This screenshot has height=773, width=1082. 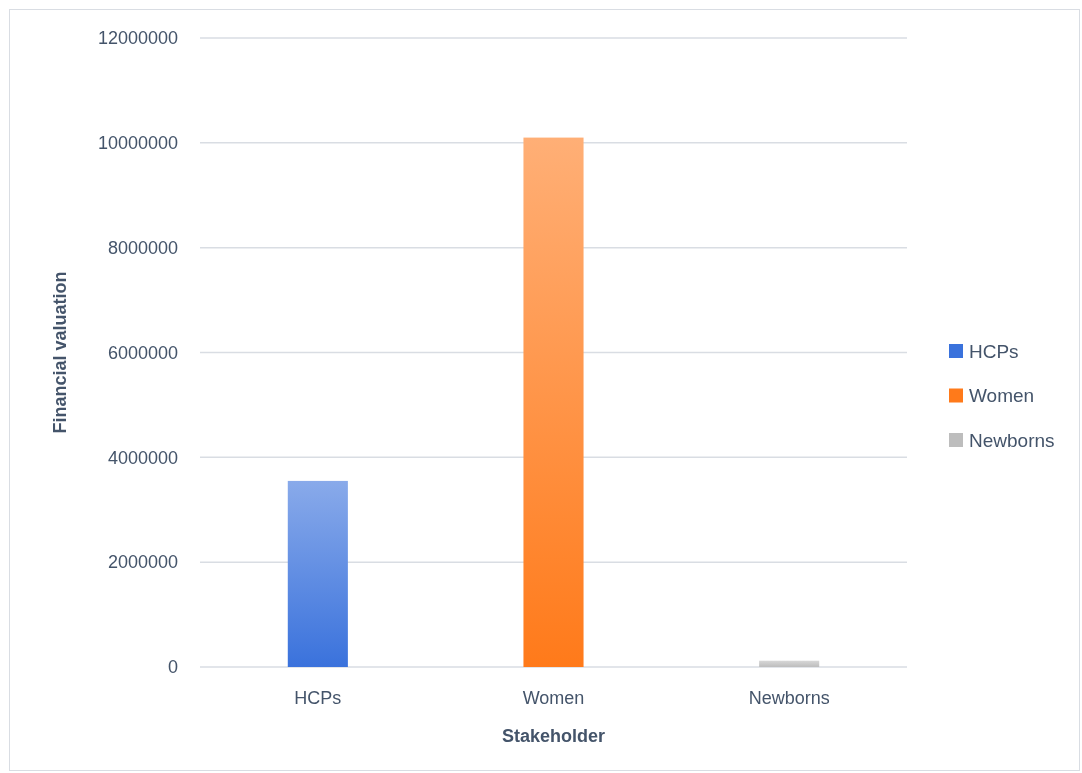 I want to click on y-tick-label: 8000000, so click(x=142, y=247).